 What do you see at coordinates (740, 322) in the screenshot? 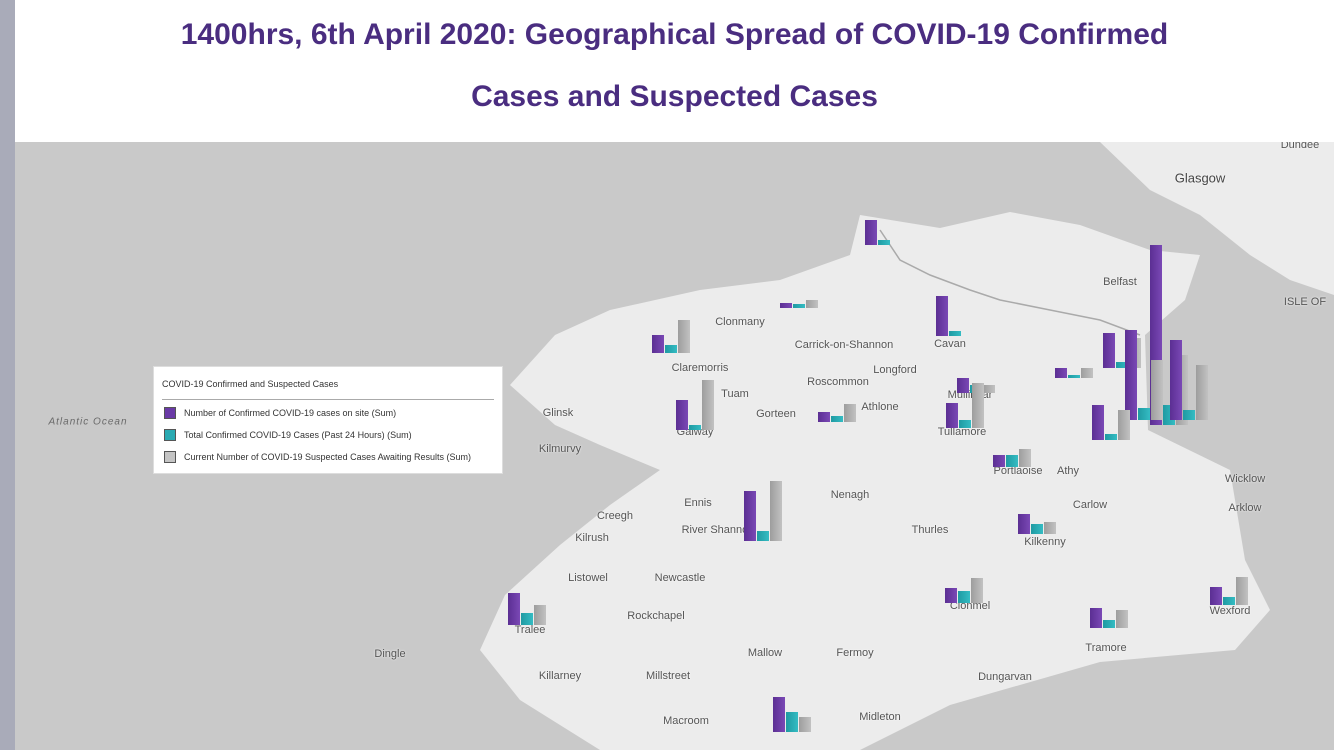
I see `place-label: Clonmany` at bounding box center [740, 322].